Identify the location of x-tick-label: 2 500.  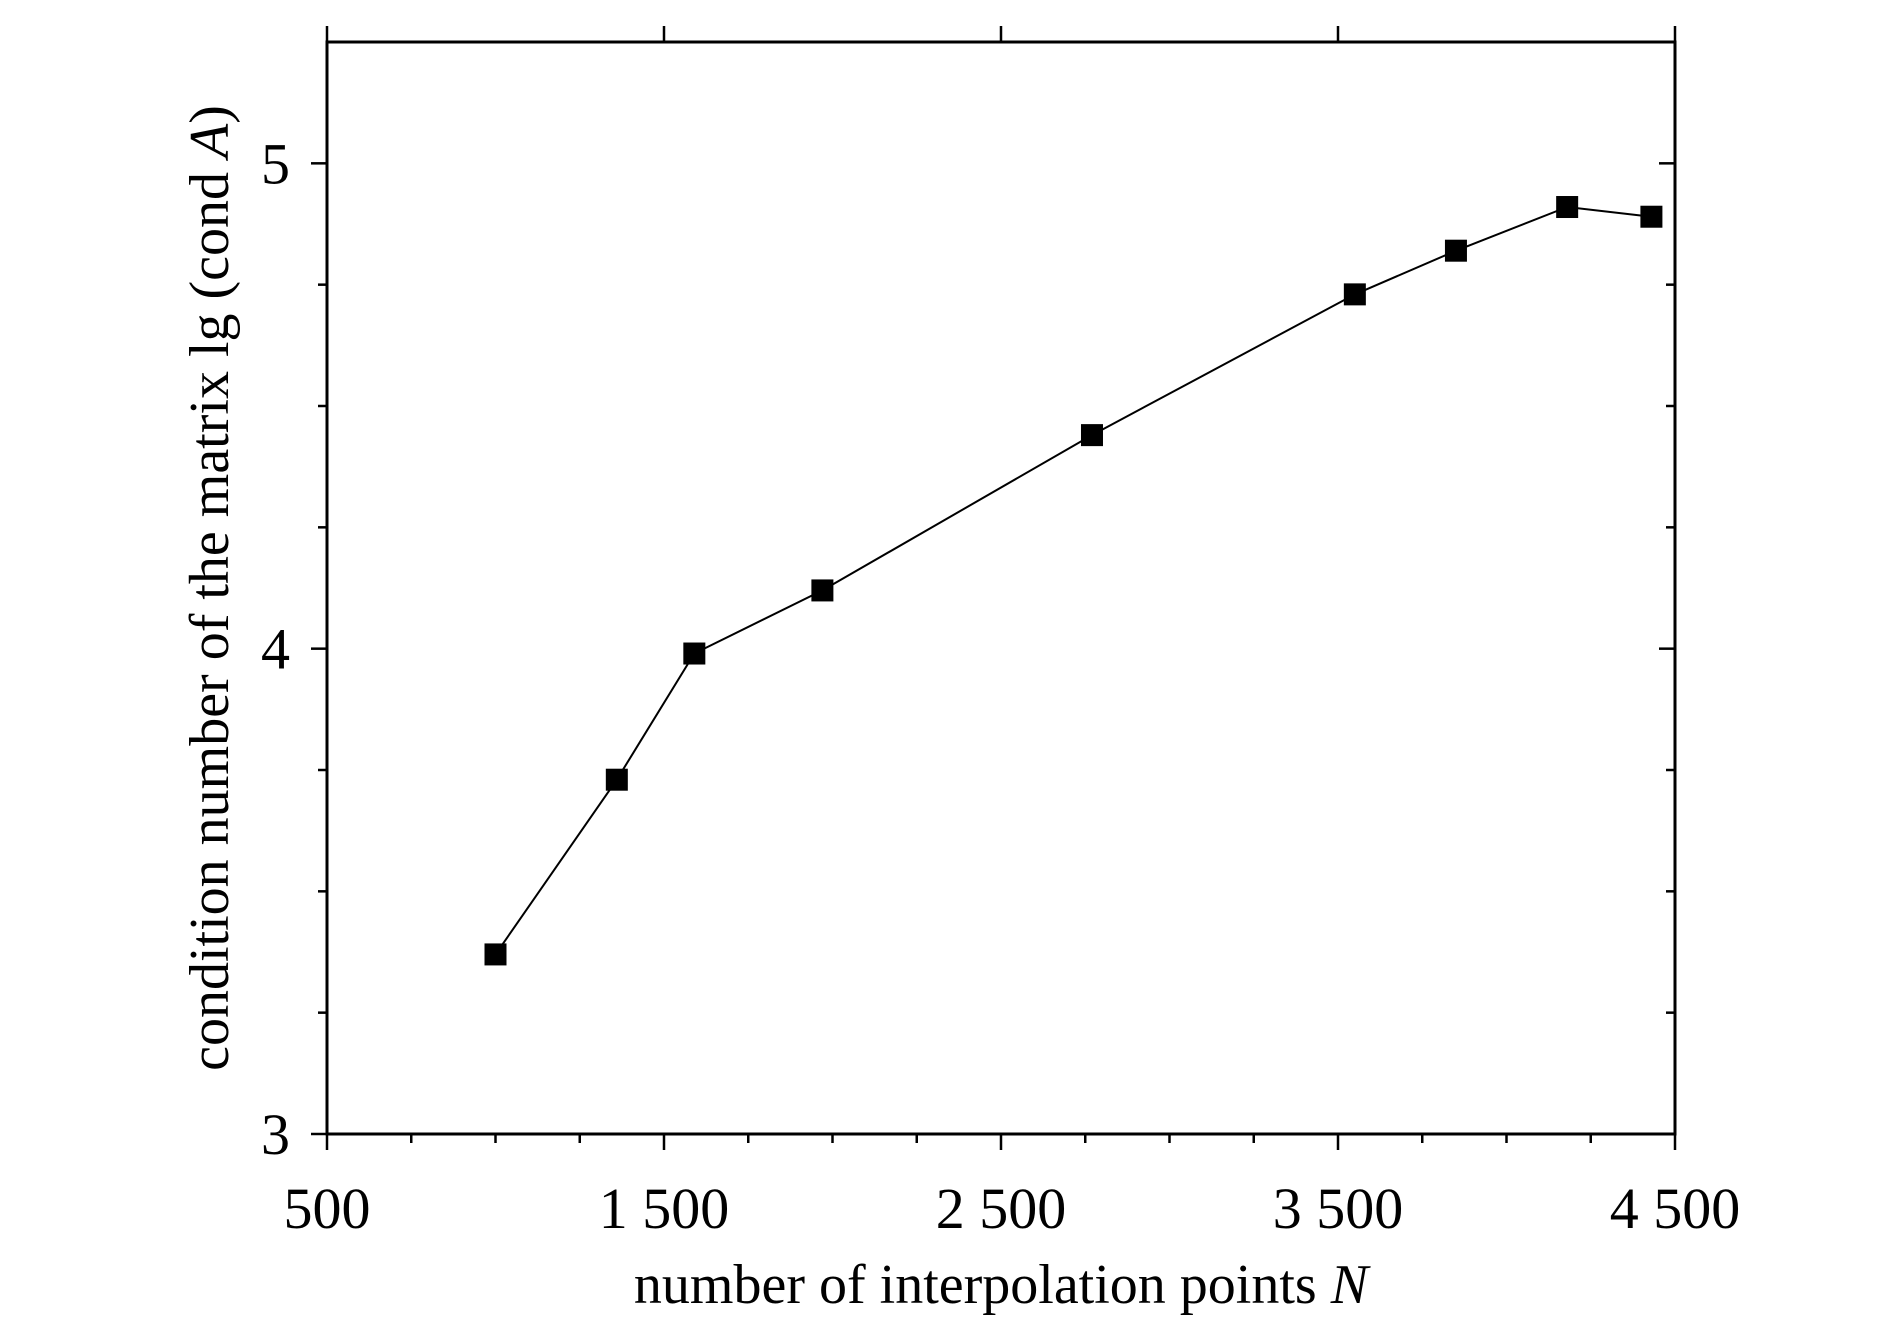
(1001, 1208).